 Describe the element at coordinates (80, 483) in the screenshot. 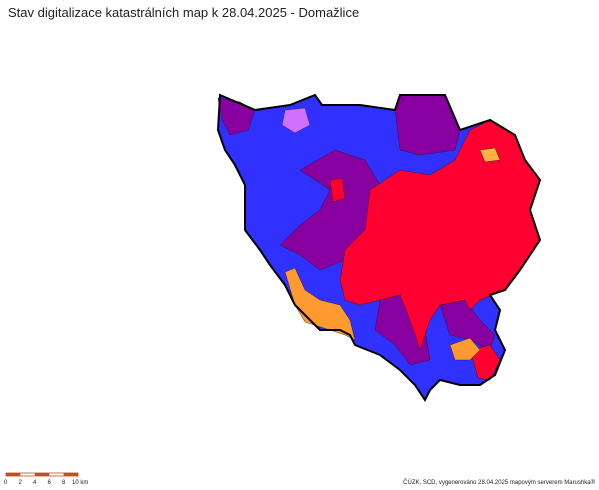

I see `scale-label: 10 km` at that location.